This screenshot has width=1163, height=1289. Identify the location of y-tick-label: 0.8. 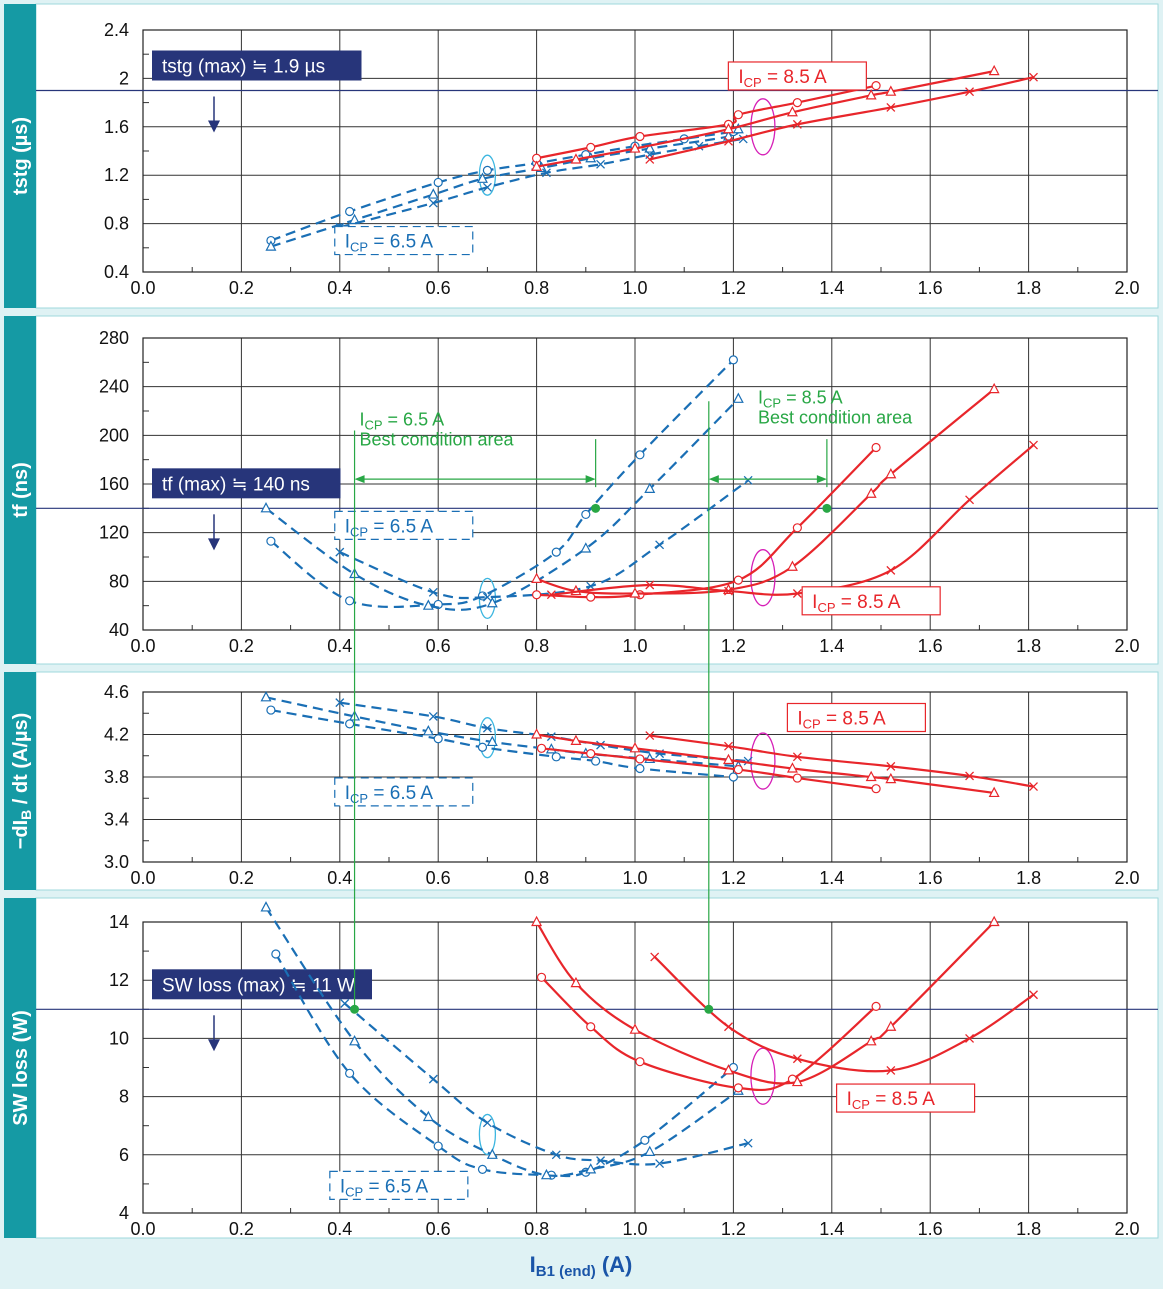
(116, 224).